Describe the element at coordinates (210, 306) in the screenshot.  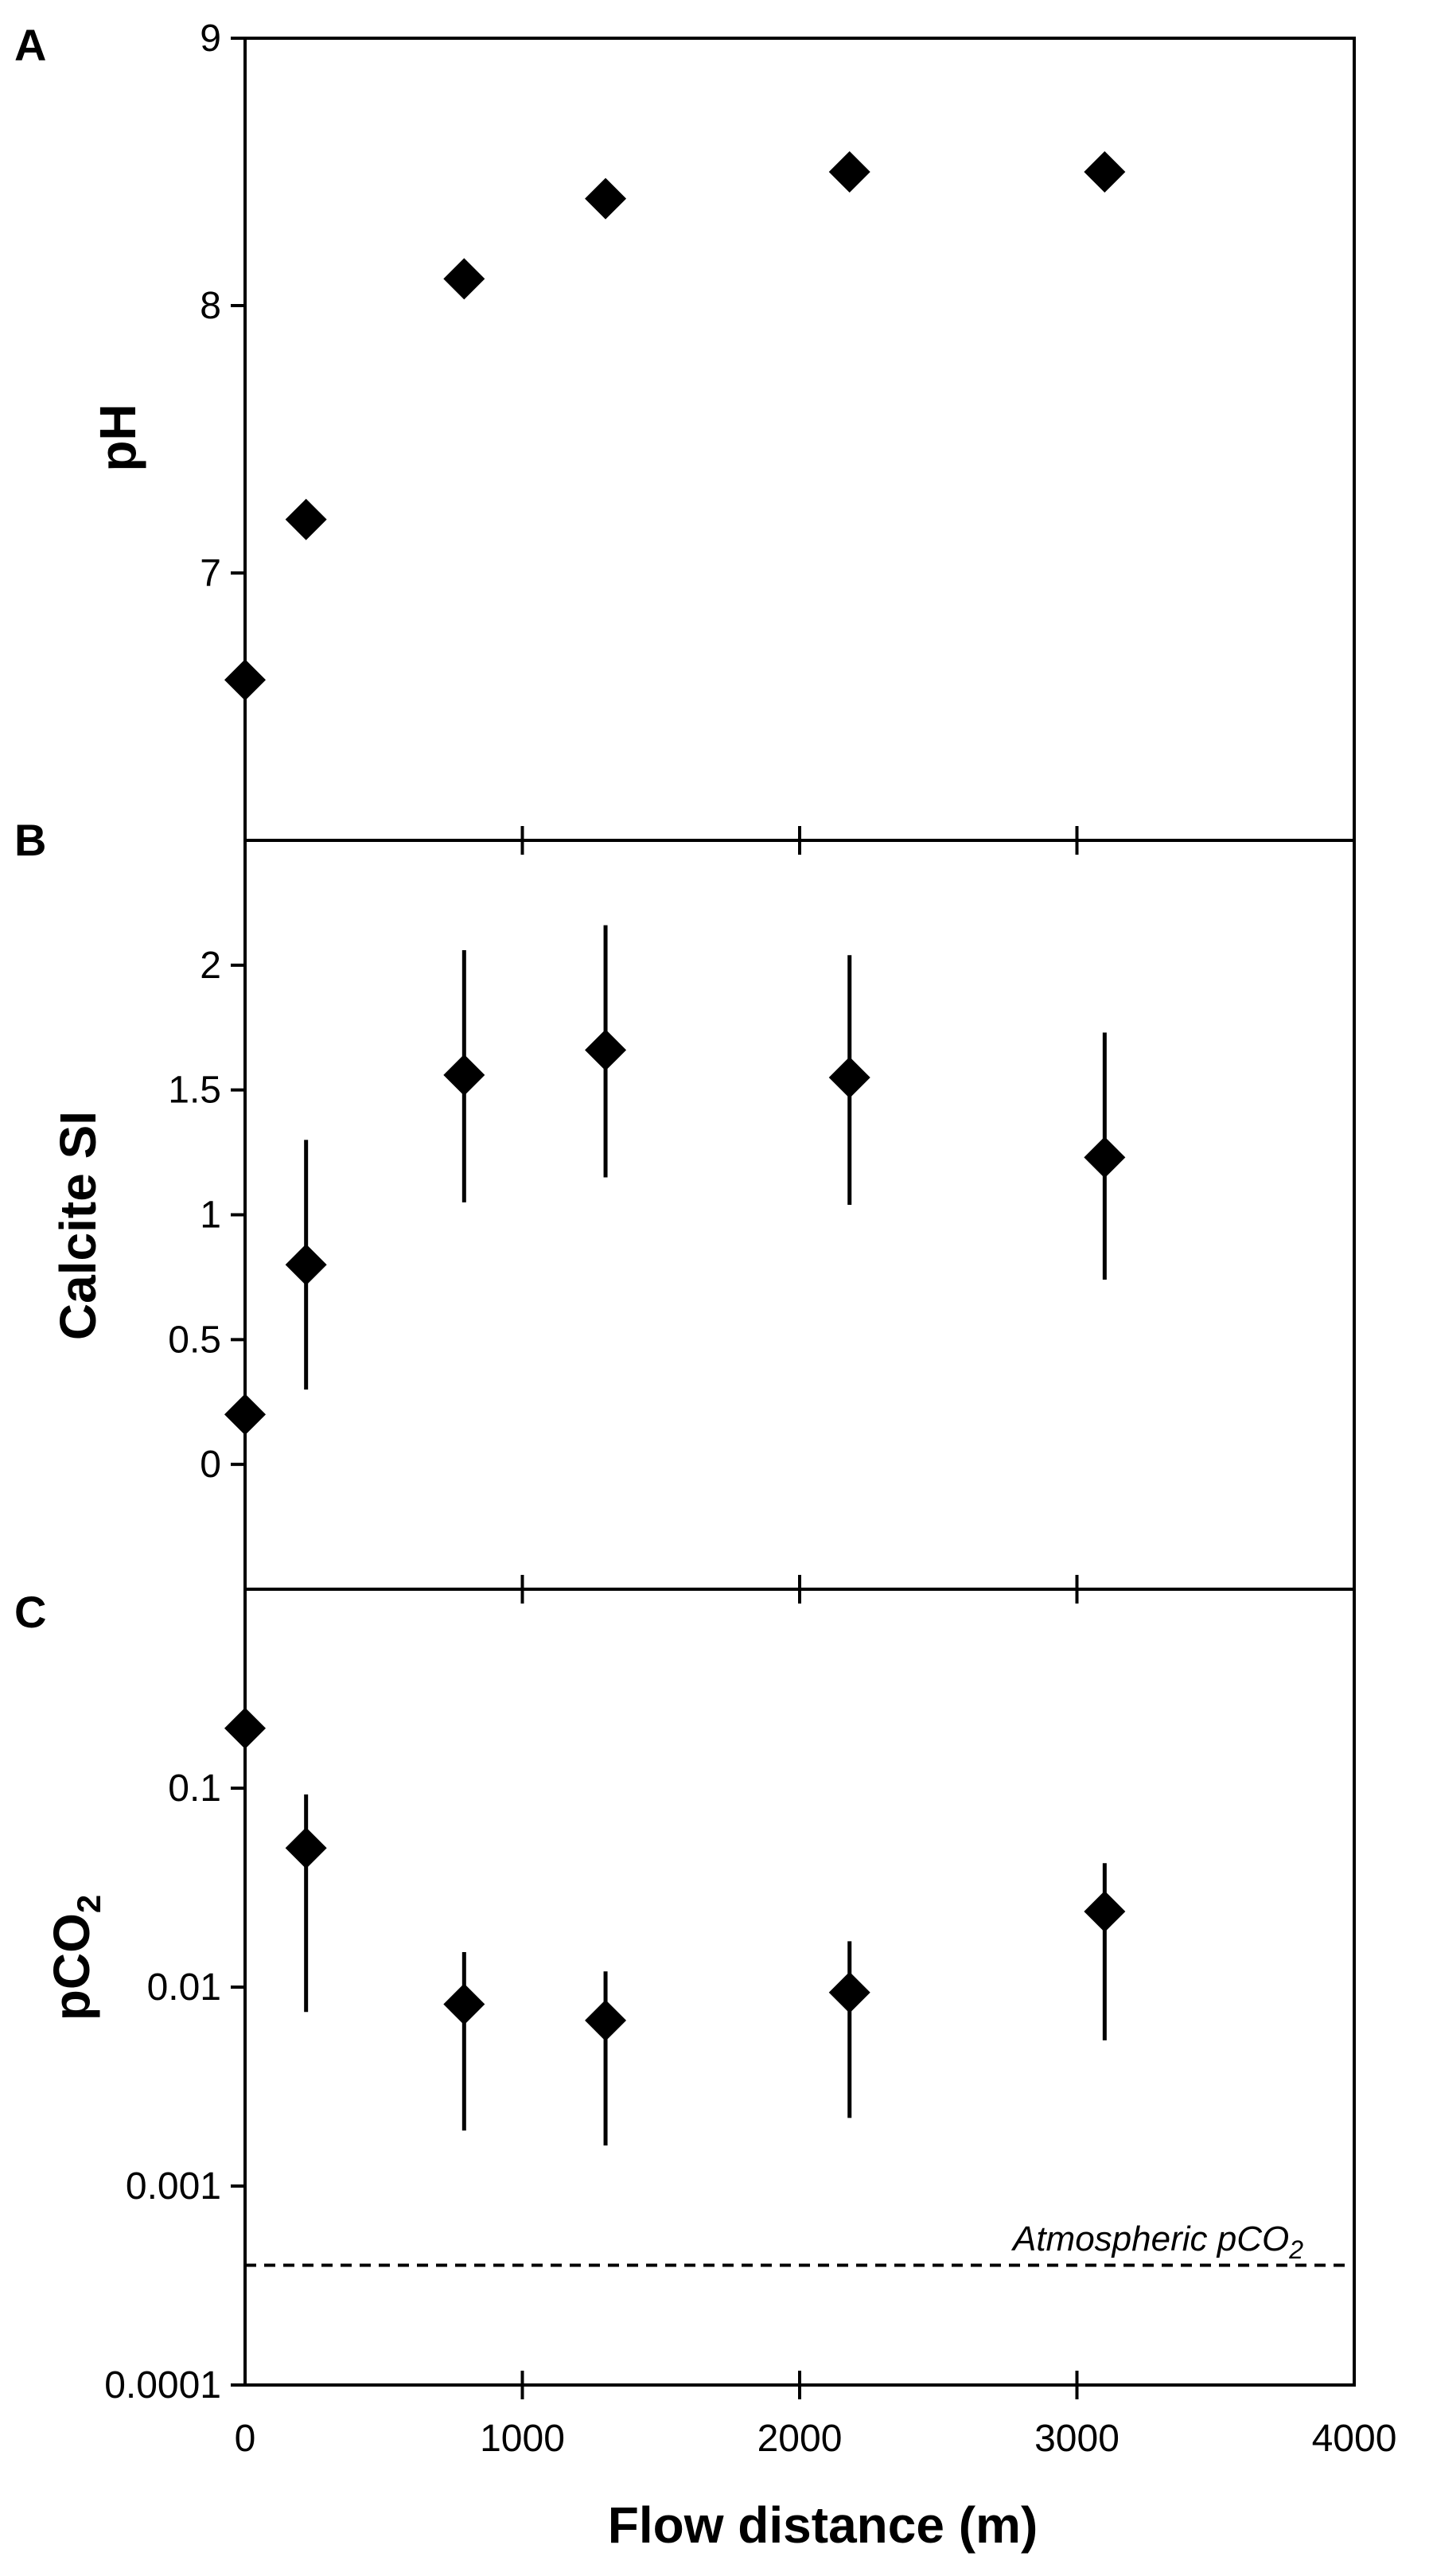
I see `panel-a-y-tick-label: 8` at that location.